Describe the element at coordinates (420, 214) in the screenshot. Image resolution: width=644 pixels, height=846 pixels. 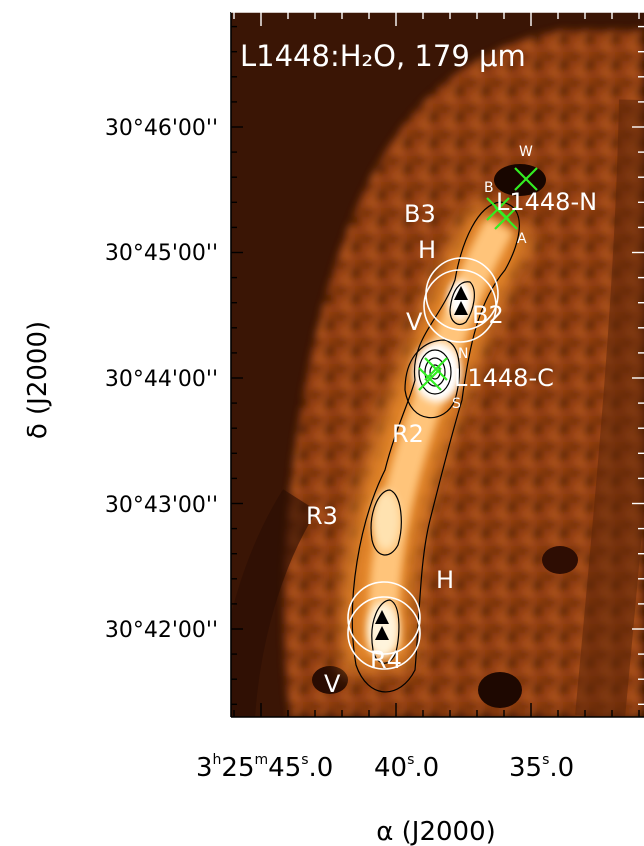
I see `annotation-label: B3` at that location.